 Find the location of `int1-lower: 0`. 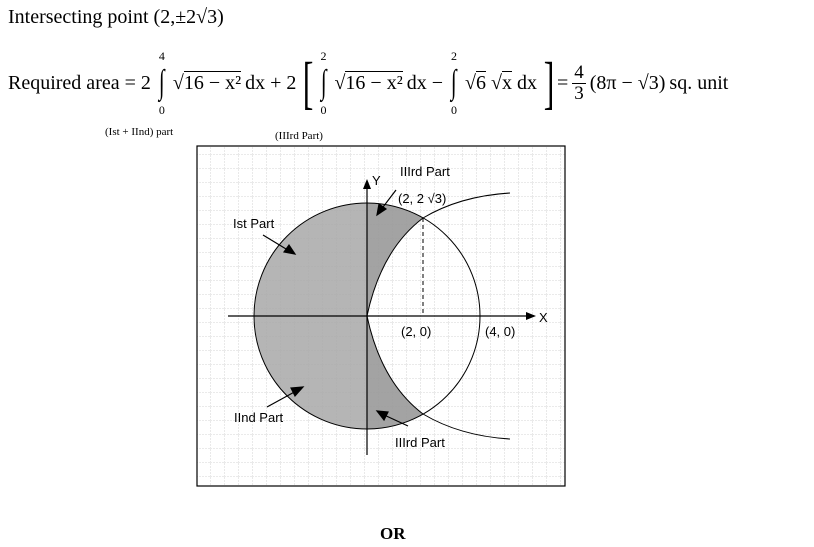

int1-lower: 0 is located at coordinates (161, 110).